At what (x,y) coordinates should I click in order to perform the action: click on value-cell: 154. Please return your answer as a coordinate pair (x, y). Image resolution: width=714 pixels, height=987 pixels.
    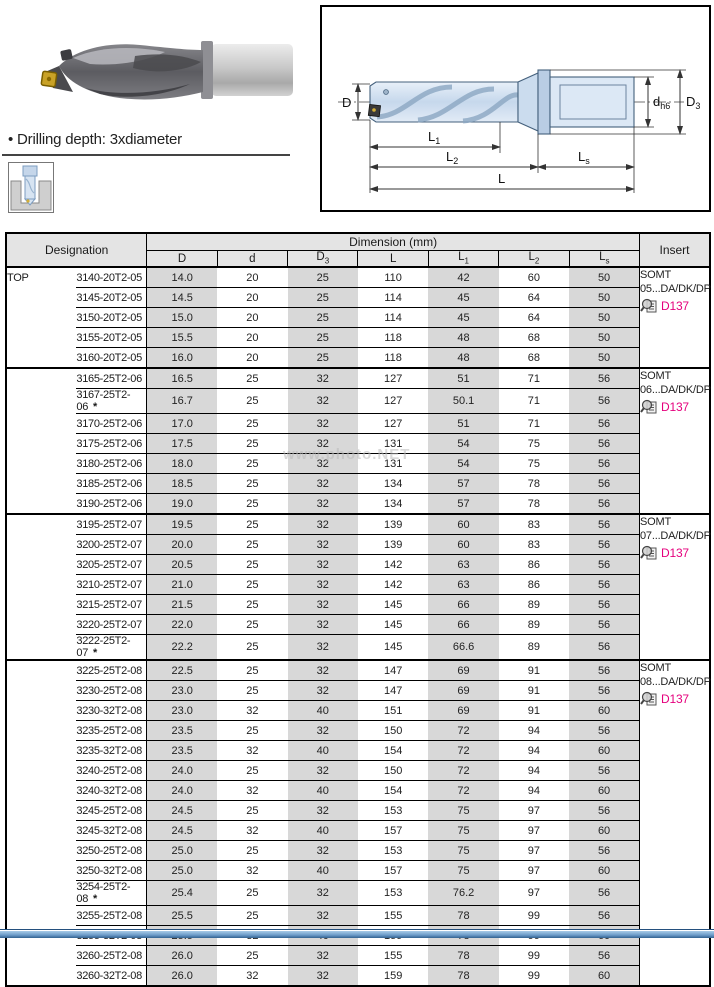
    Looking at the image, I should click on (393, 790).